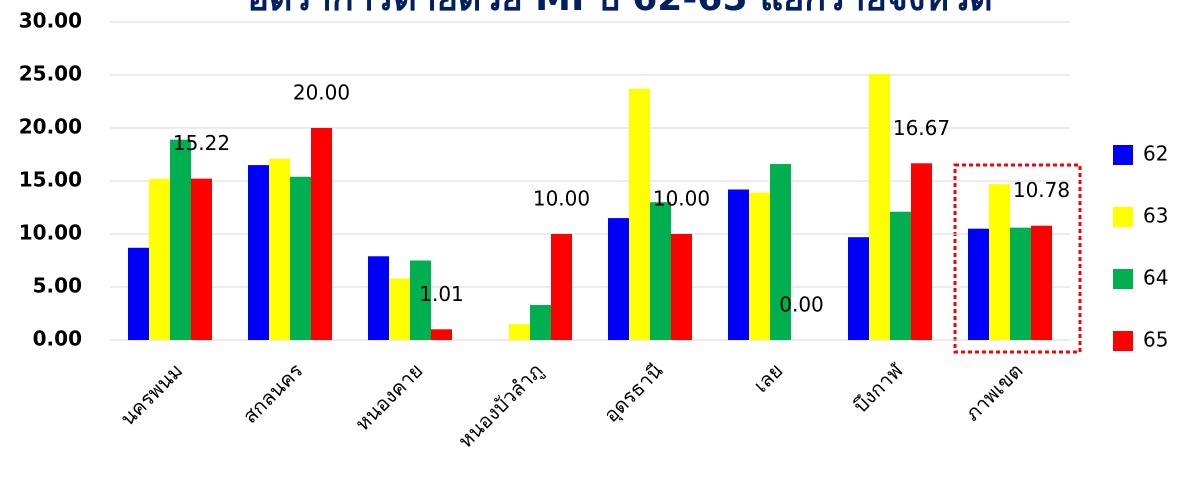 Image resolution: width=1178 pixels, height=484 pixels. I want to click on highlight-box, so click(1017, 258).